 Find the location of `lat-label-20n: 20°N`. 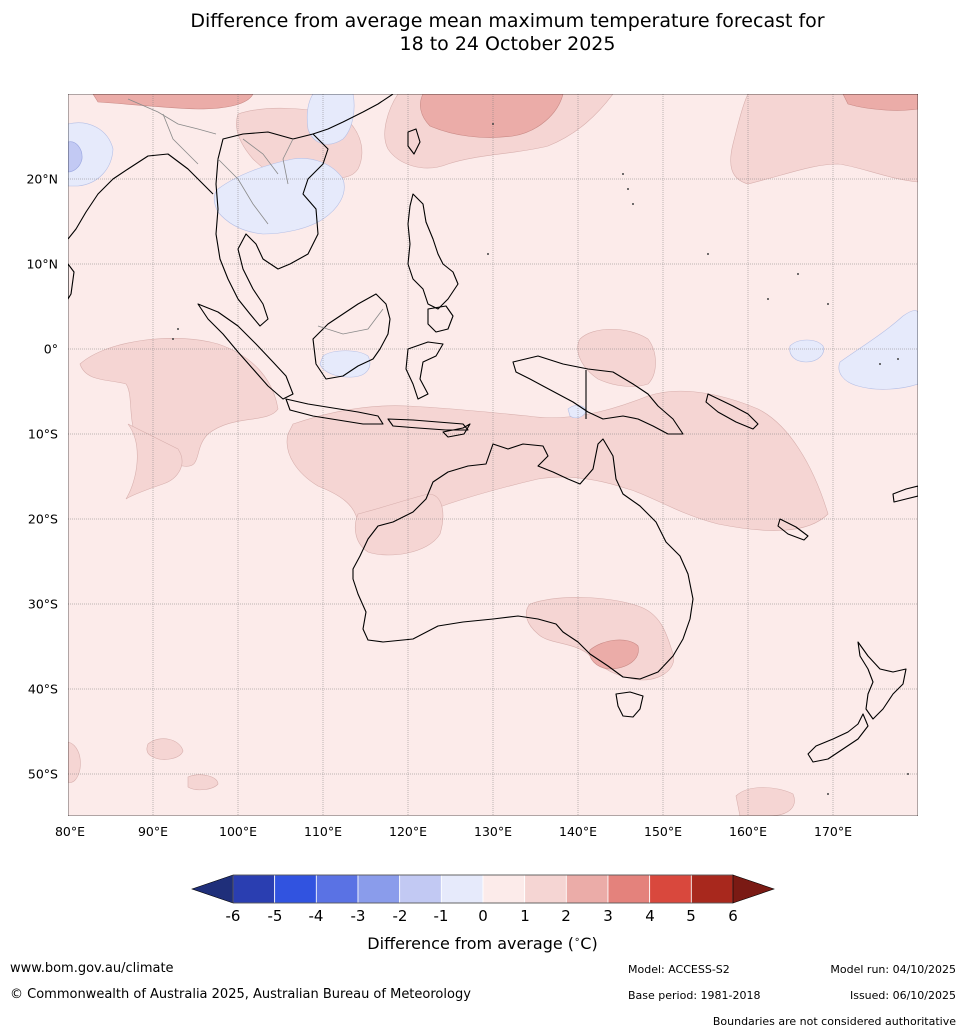

lat-label-20n: 20°N is located at coordinates (42, 179).